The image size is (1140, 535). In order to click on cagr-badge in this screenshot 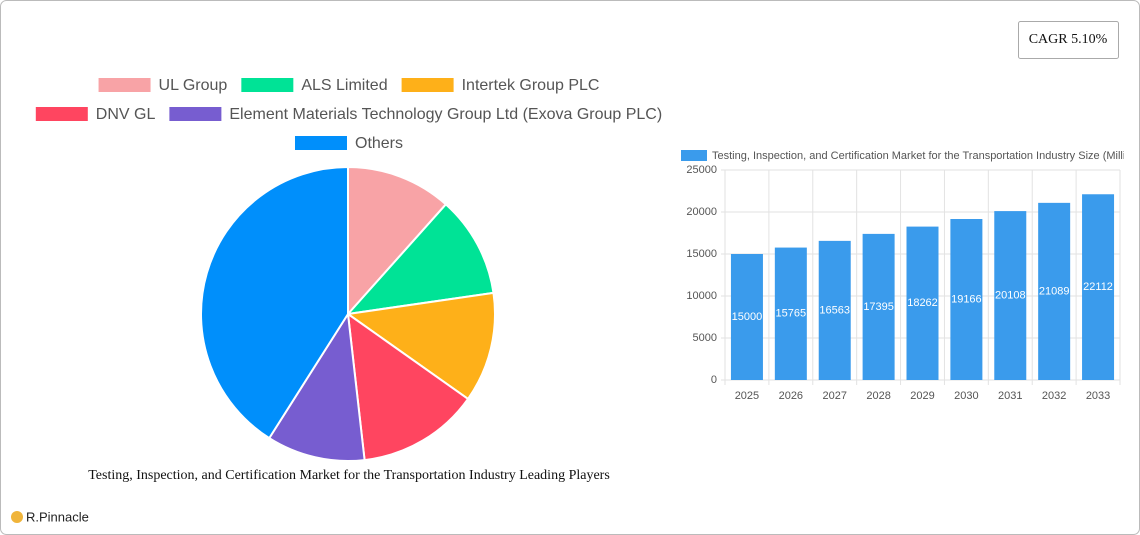, I will do `click(1068, 40)`.